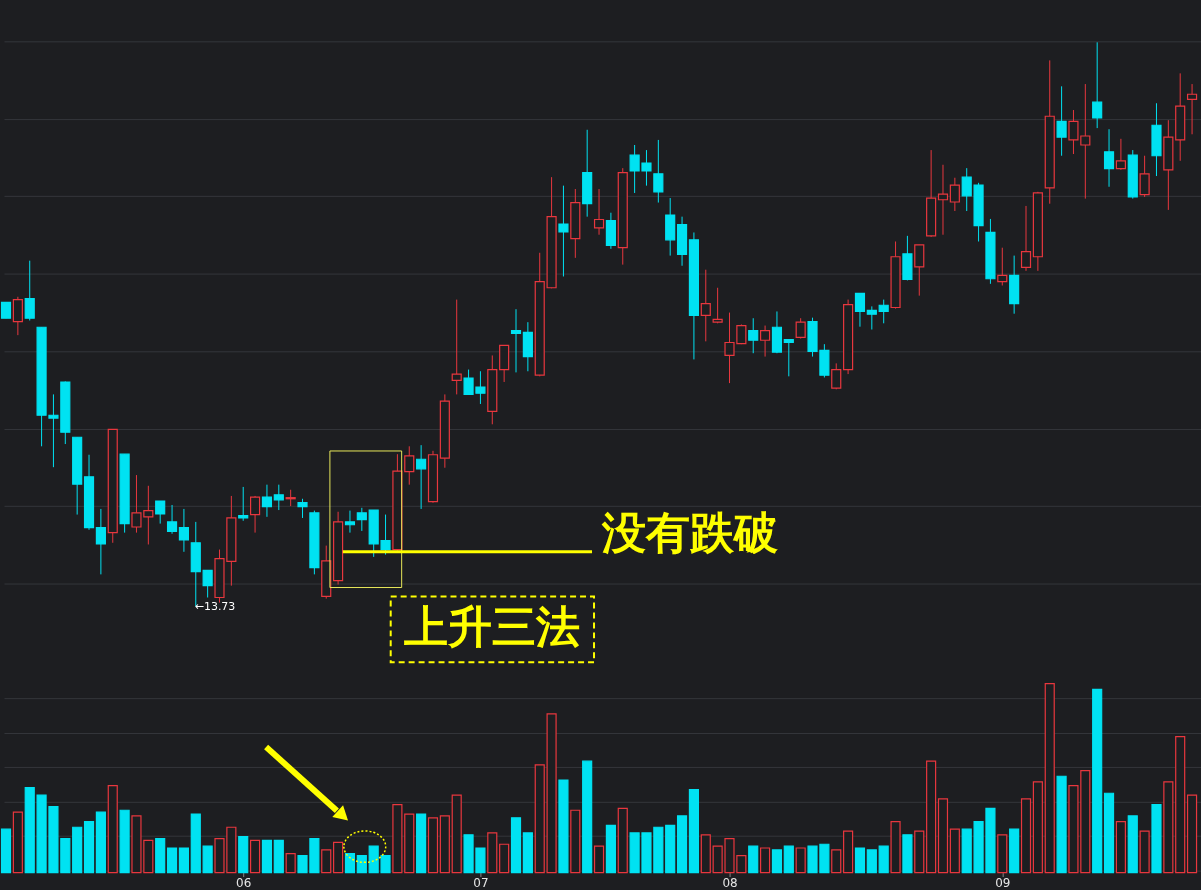 This screenshot has width=1201, height=894. I want to click on x-tick-label: 08, so click(730, 883).